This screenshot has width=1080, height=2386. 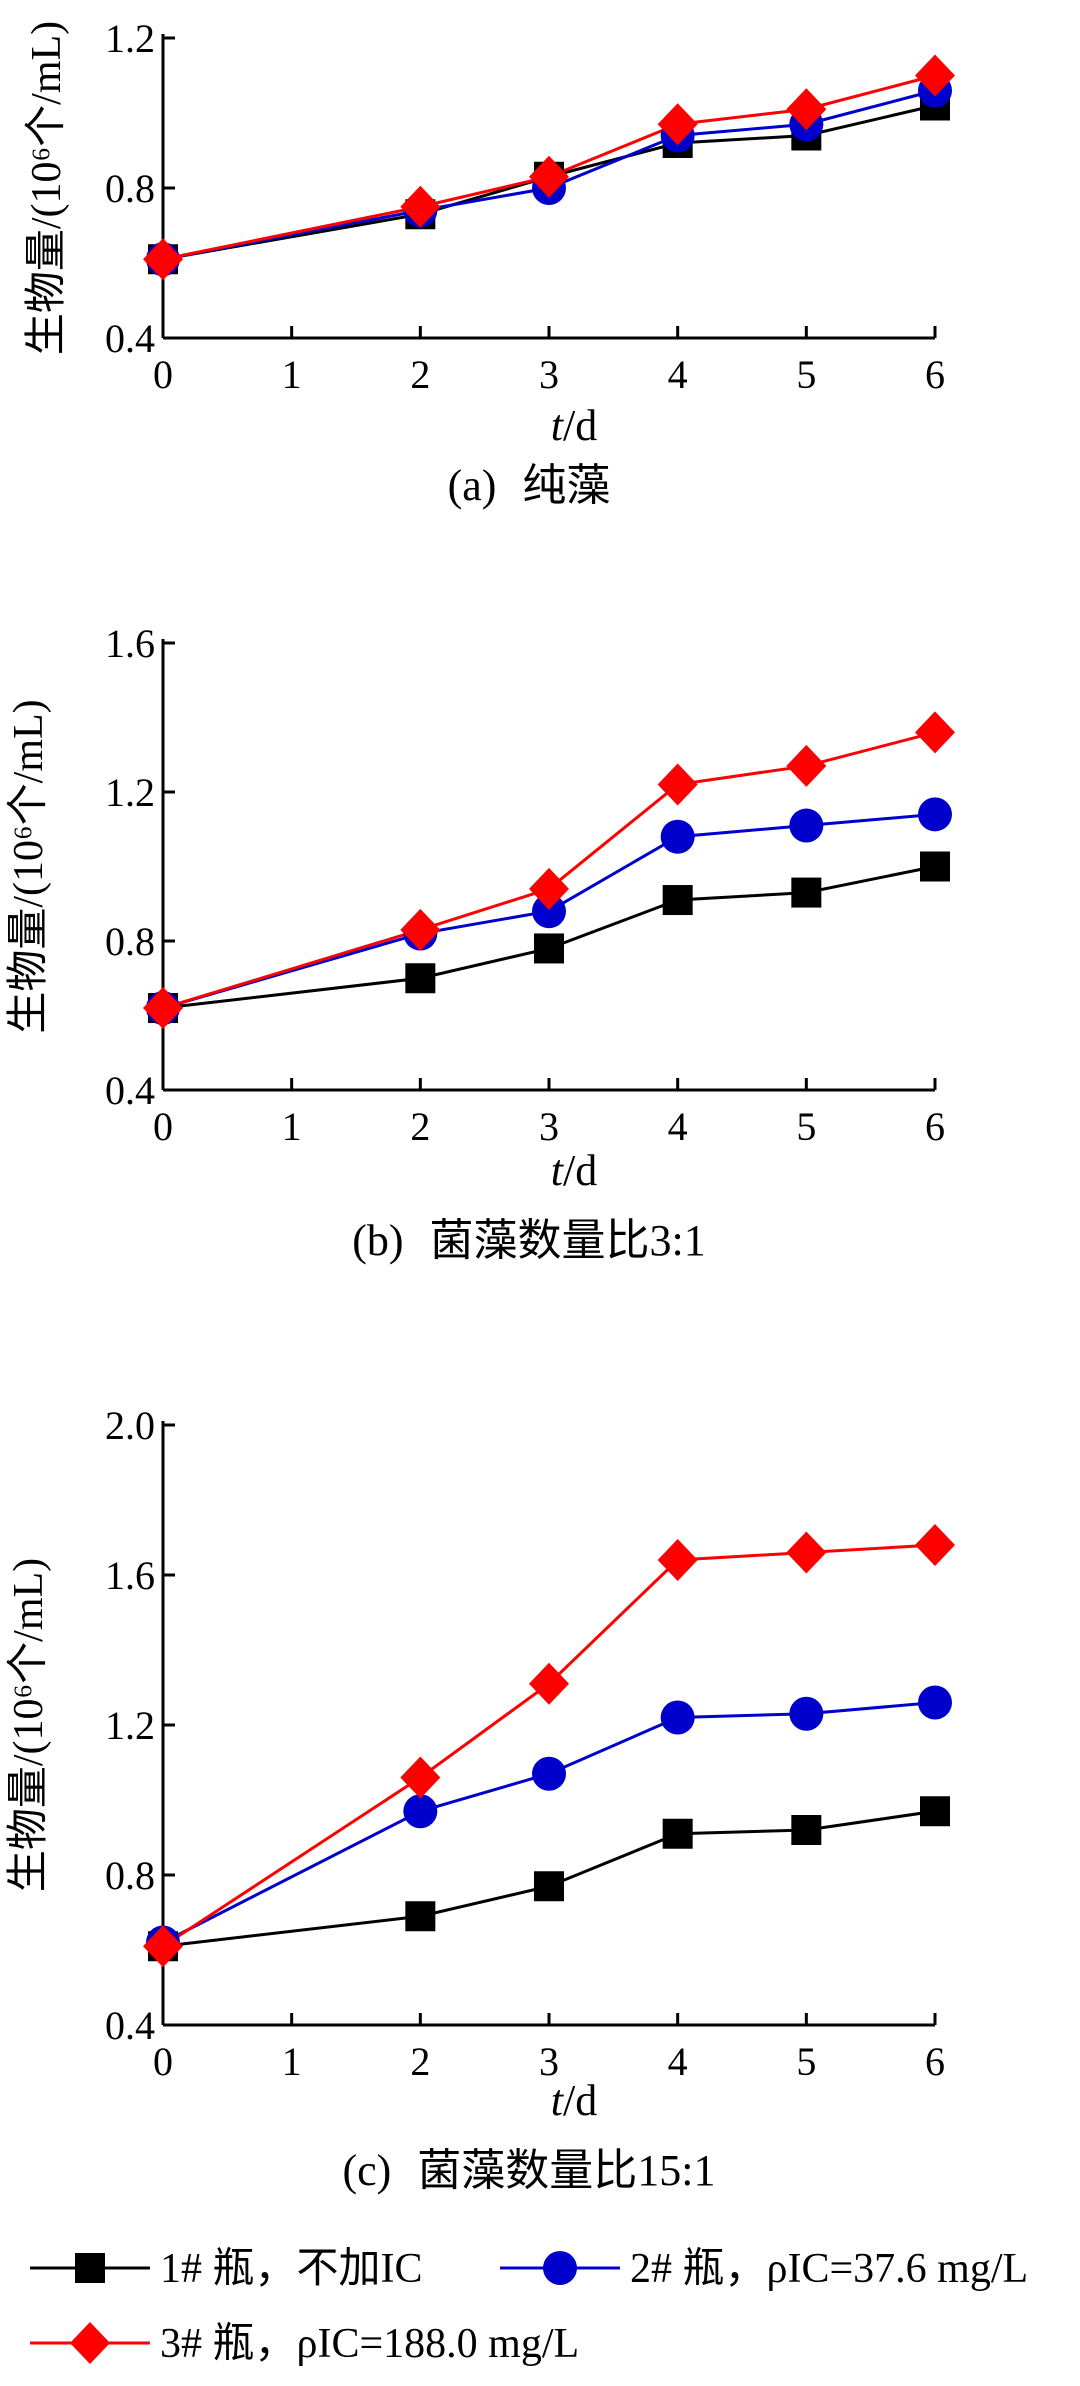 I want to click on legend-marker-s3, so click(x=90, y=2343).